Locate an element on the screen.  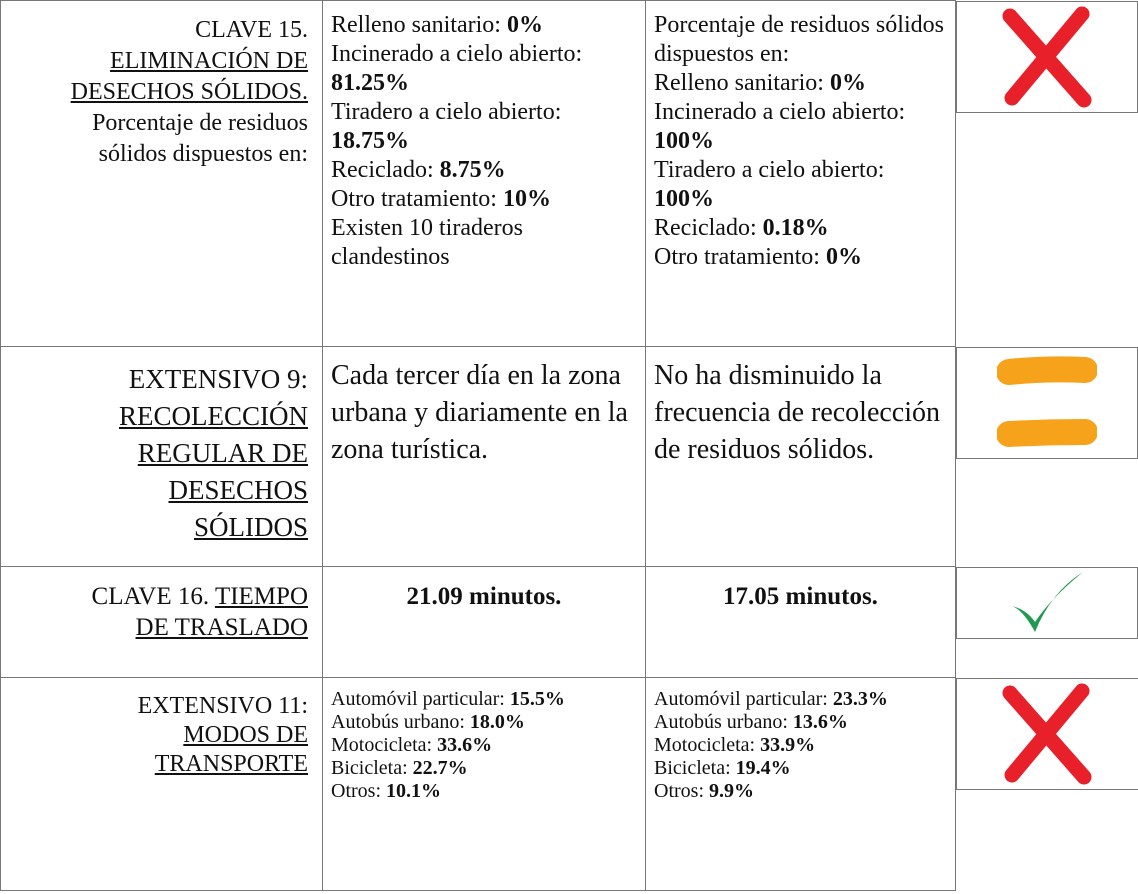
item-value: 22.7% is located at coordinates (440, 768).